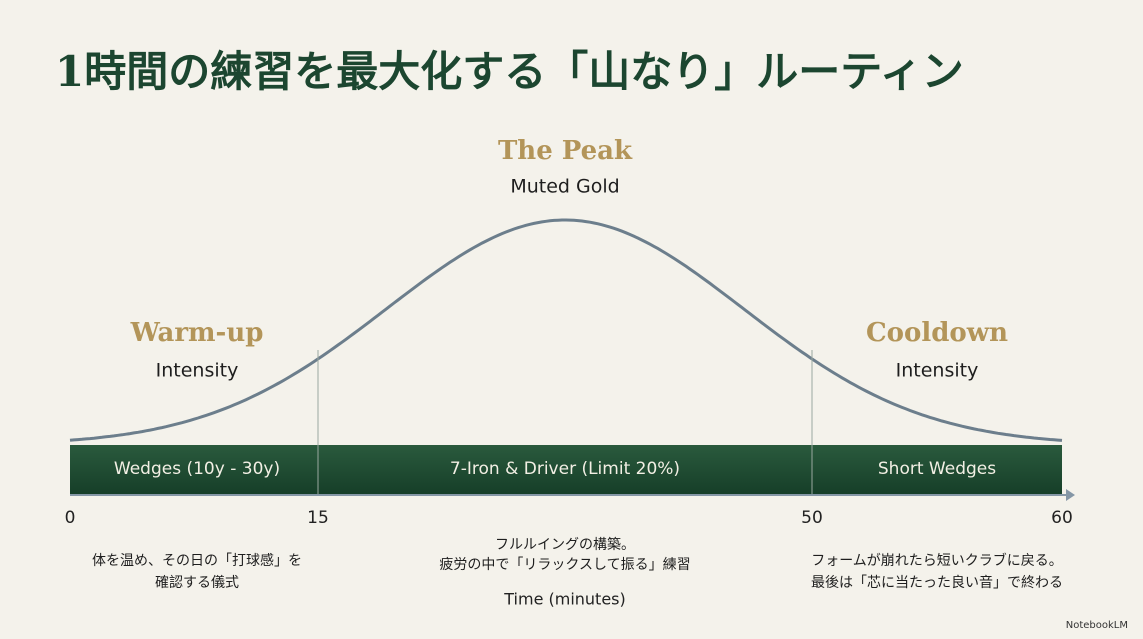  I want to click on tick-label: 0, so click(70, 518).